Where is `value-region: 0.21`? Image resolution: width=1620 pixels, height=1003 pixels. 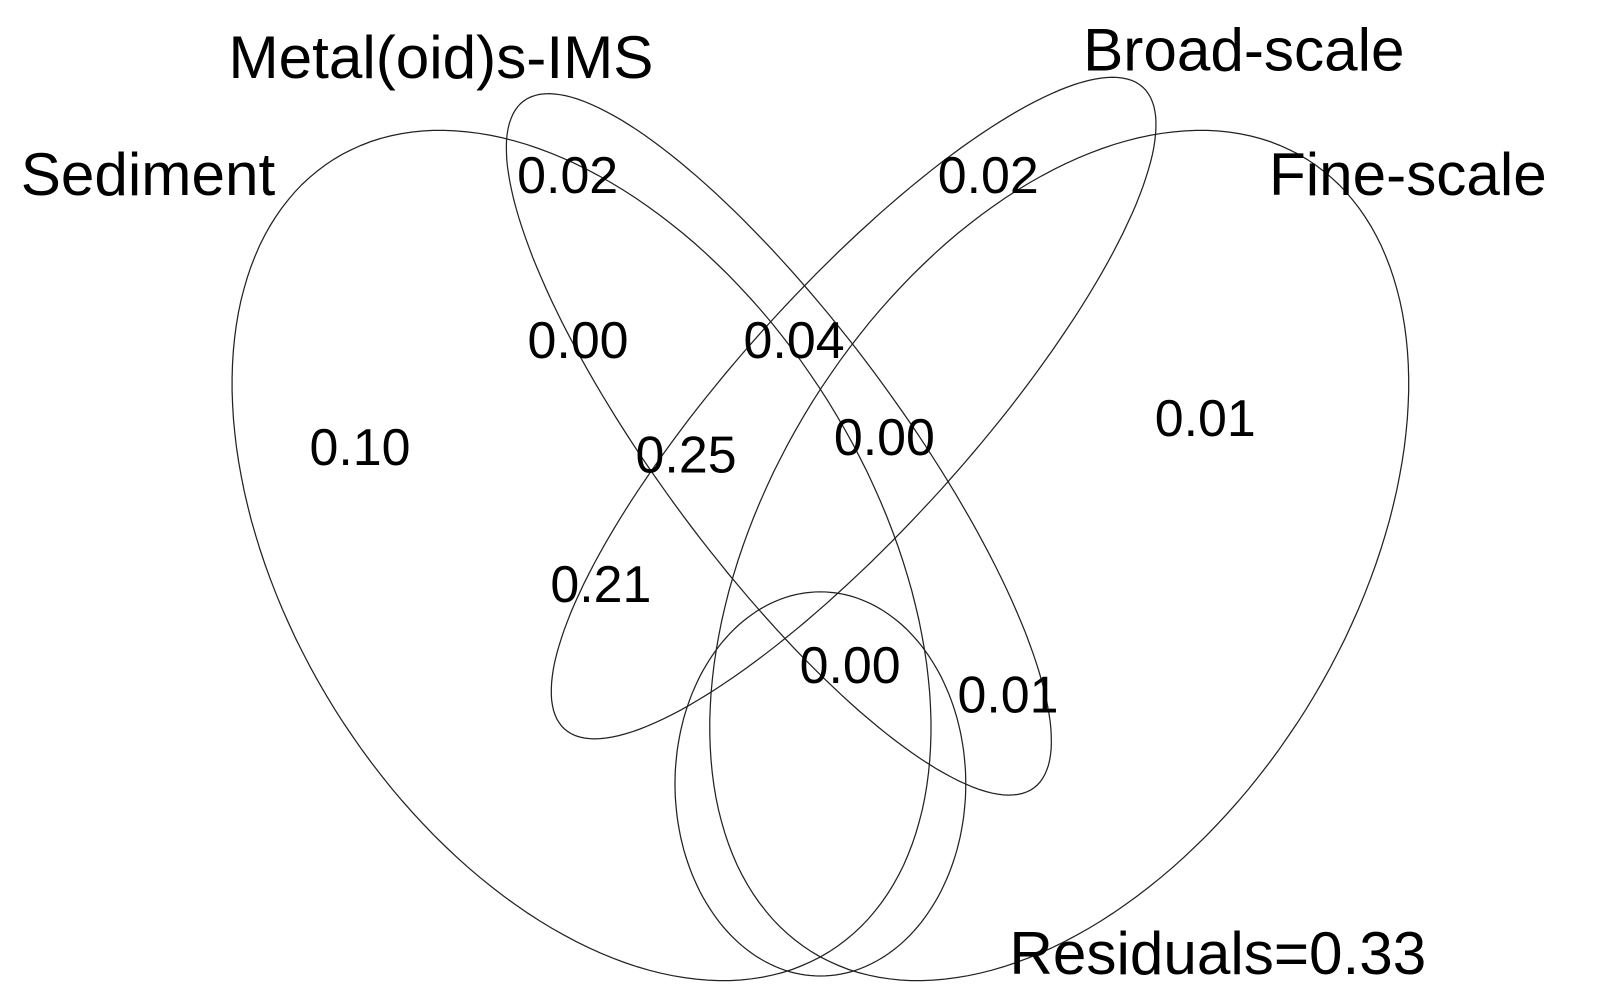 value-region: 0.21 is located at coordinates (600, 585).